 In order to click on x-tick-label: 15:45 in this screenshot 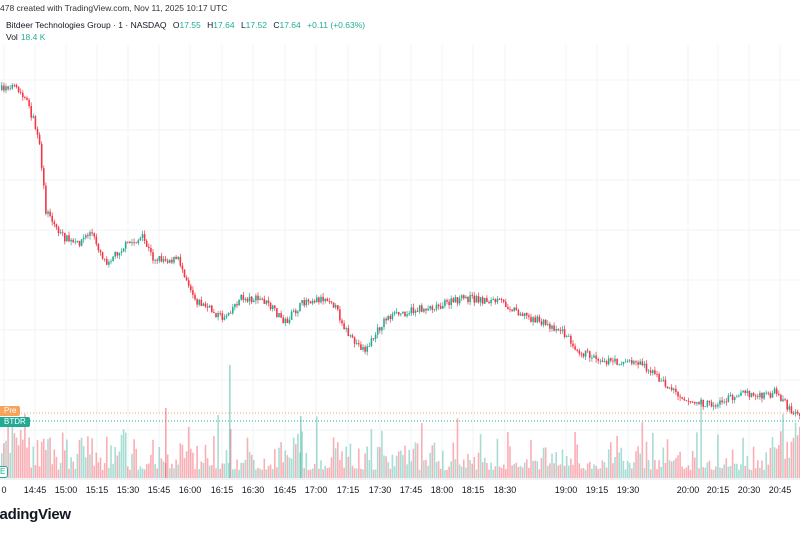, I will do `click(159, 490)`.